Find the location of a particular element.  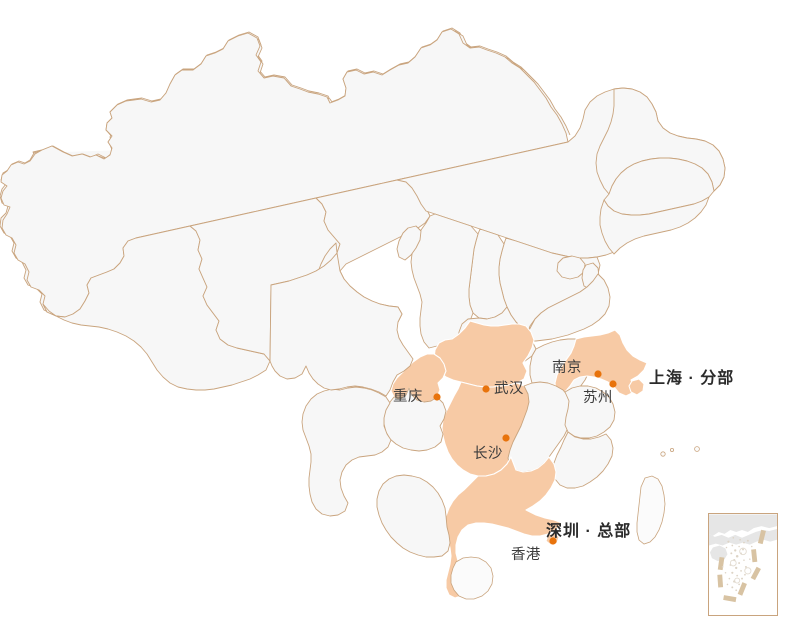

sichuan is located at coordinates (341, 324).